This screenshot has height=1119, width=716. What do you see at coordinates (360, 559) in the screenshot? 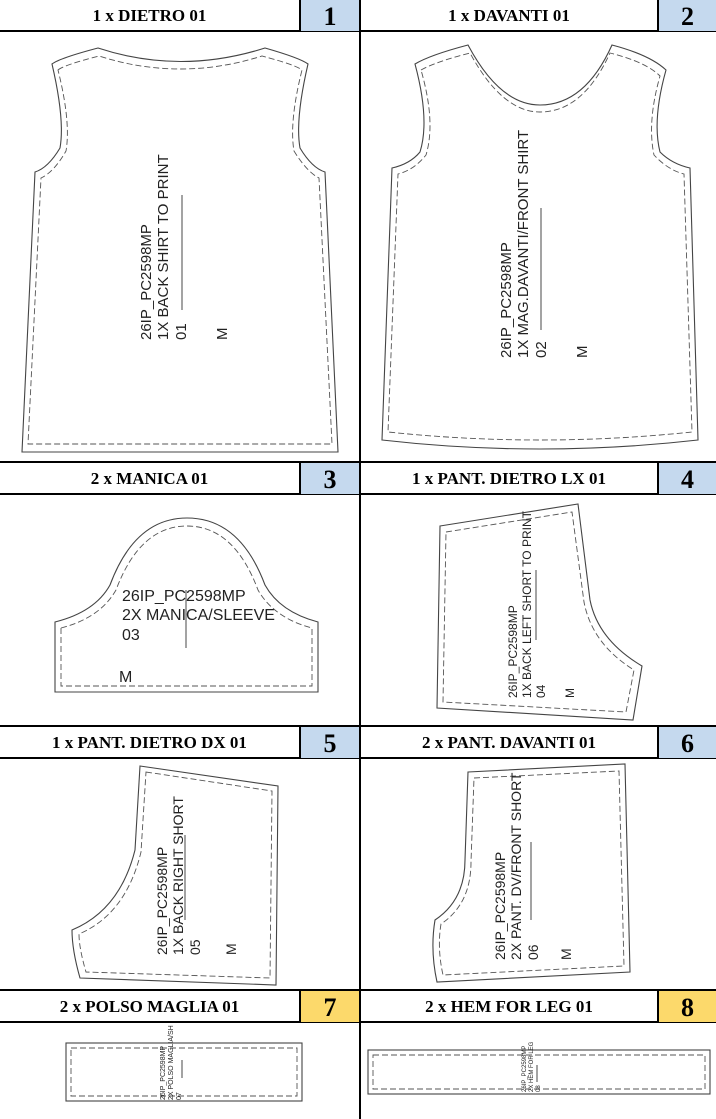
I see `grid-divider-vertical` at bounding box center [360, 559].